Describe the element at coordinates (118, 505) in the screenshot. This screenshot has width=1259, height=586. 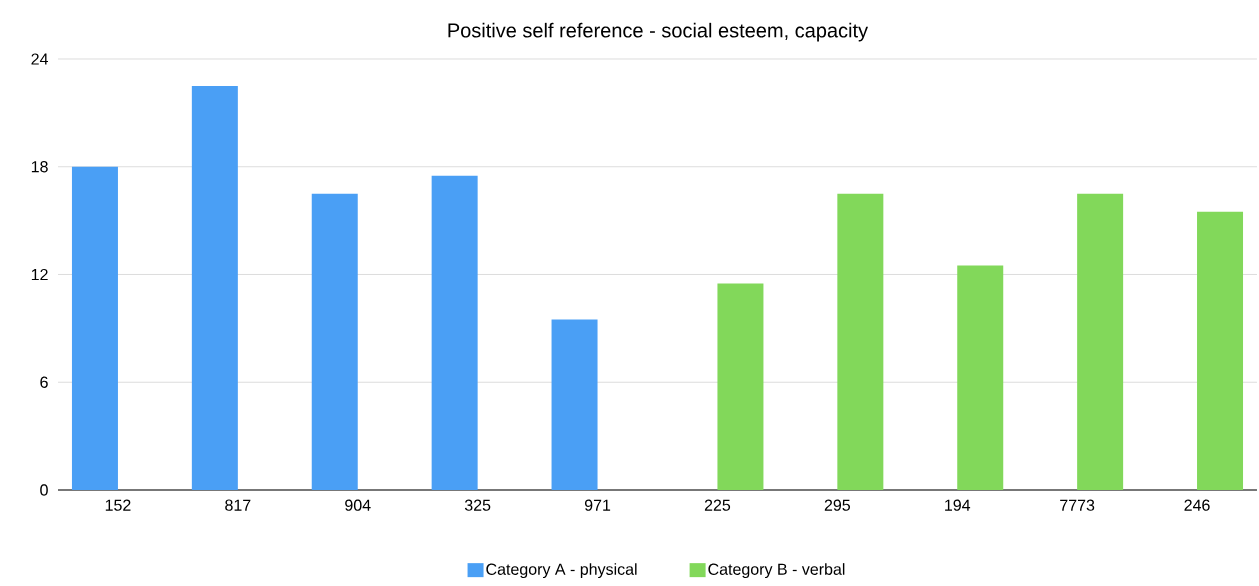
I see `x-tick-label: 152` at that location.